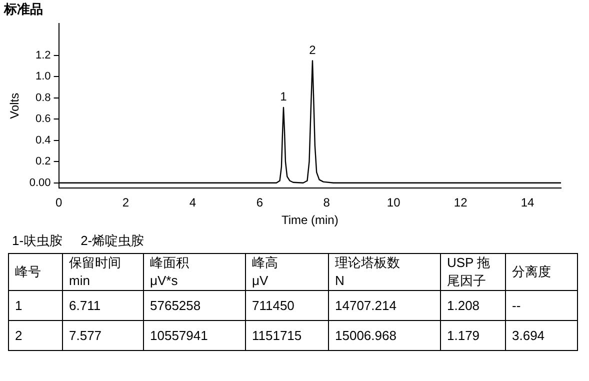 Image resolution: width=589 pixels, height=381 pixels. I want to click on text: 15006.968, so click(384, 335).